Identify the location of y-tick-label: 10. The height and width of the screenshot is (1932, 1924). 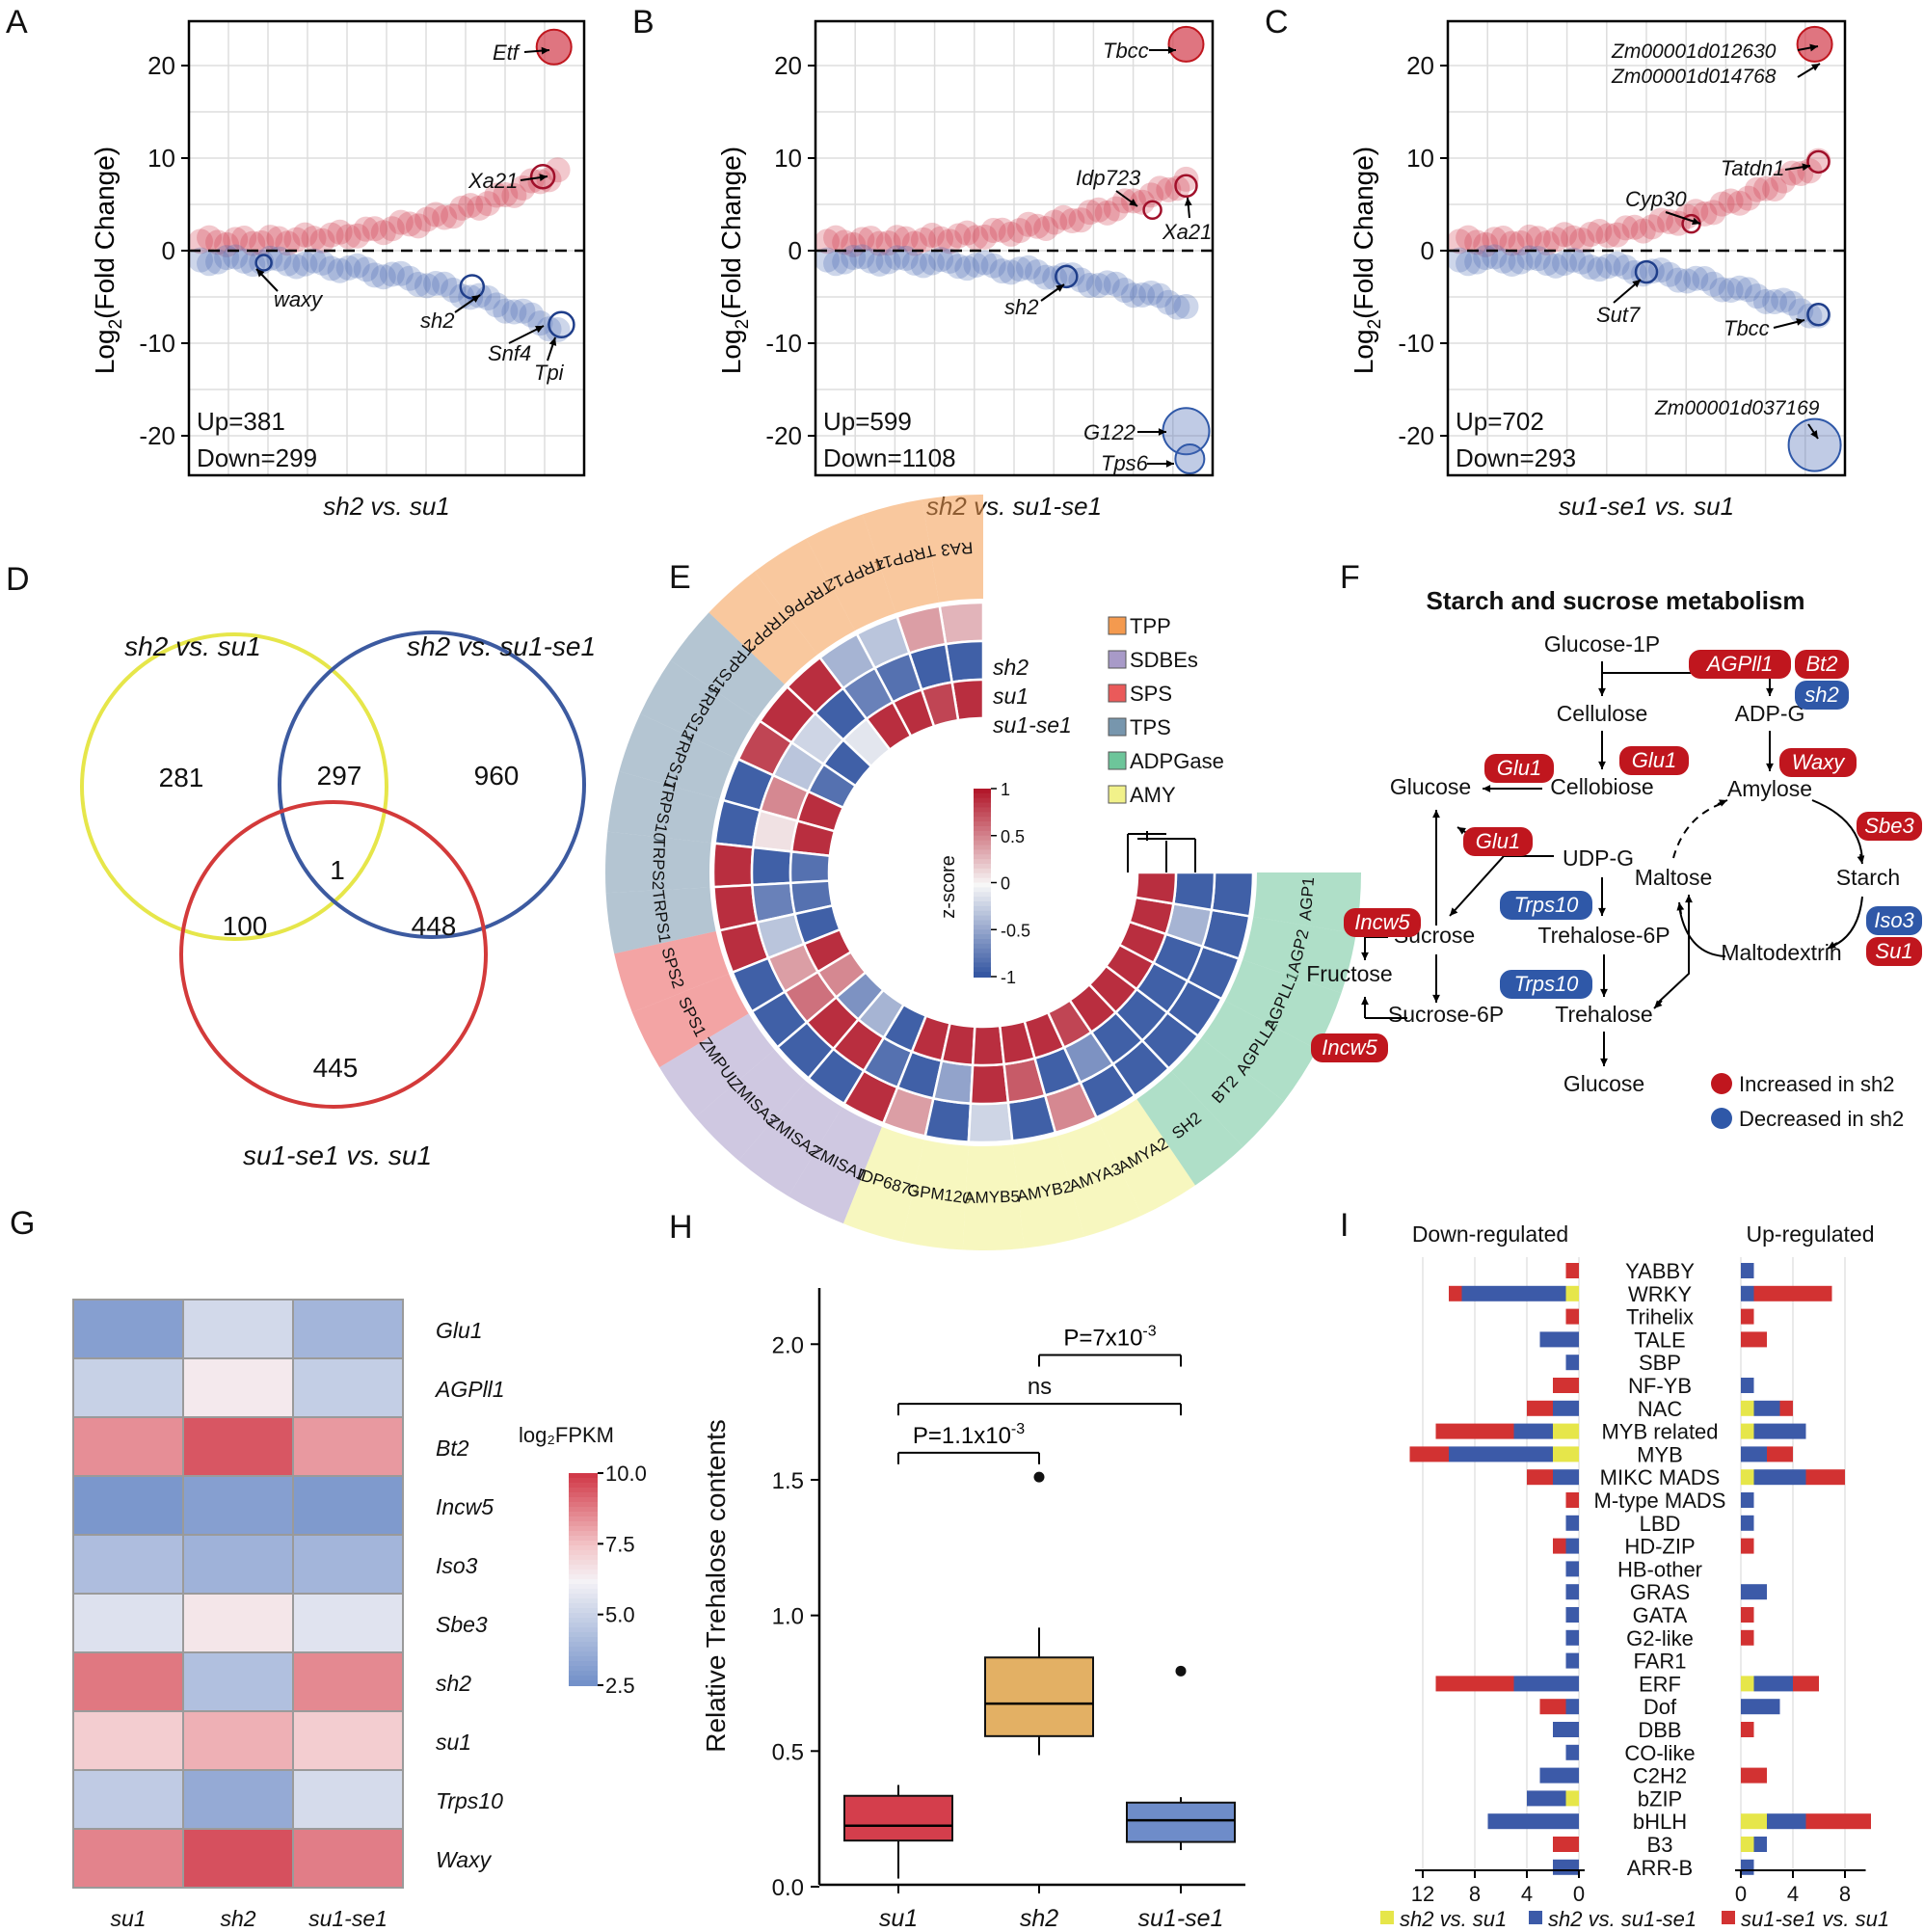
(788, 159).